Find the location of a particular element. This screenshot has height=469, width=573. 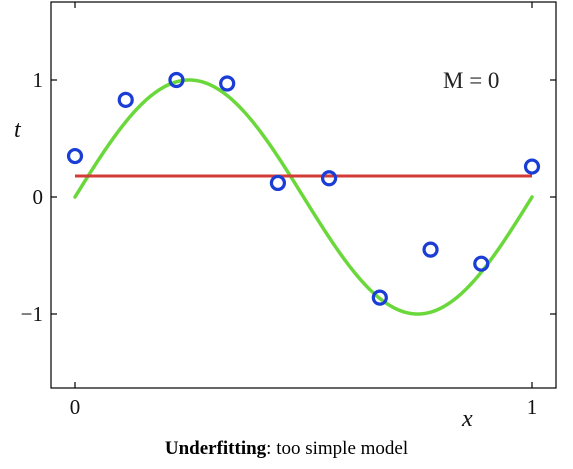

x-tick-label: 0 is located at coordinates (75, 407).